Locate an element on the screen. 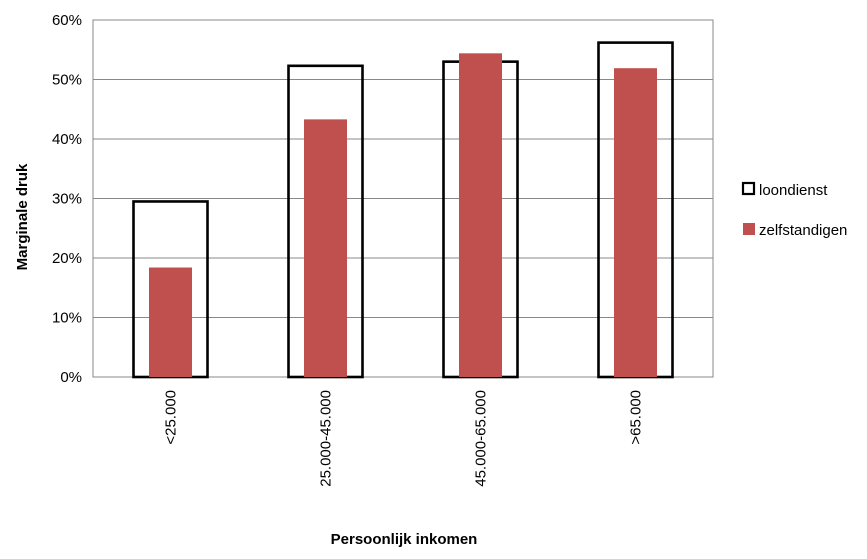  legend-label-loondienst: loondienst is located at coordinates (793, 190).